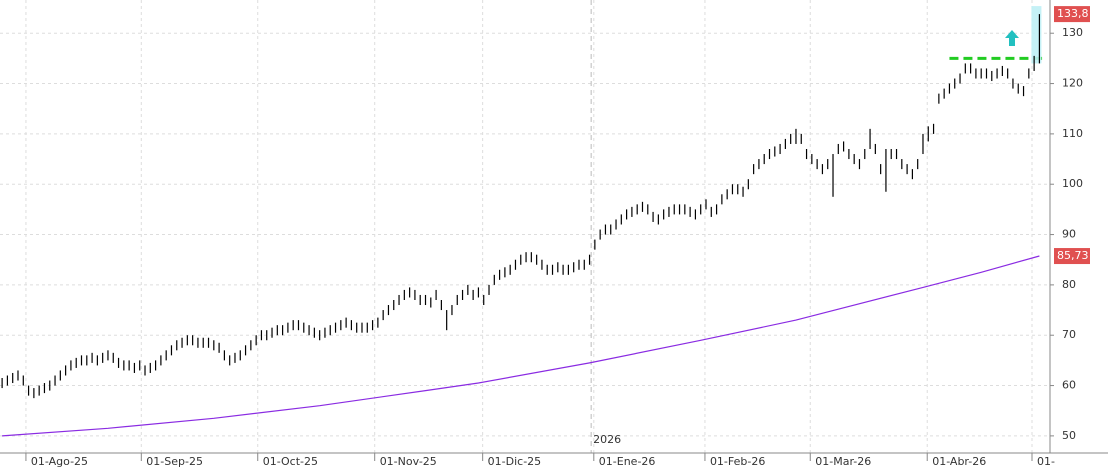 The image size is (1108, 469). Describe the element at coordinates (1046, 461) in the screenshot. I see `x-tick-label: 01-` at that location.